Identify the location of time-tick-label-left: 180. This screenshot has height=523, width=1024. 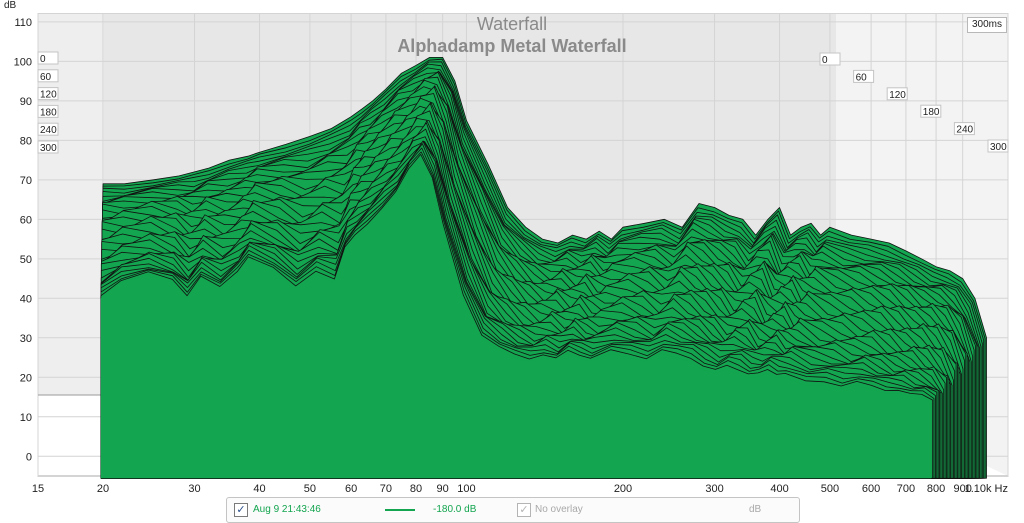
(48, 112).